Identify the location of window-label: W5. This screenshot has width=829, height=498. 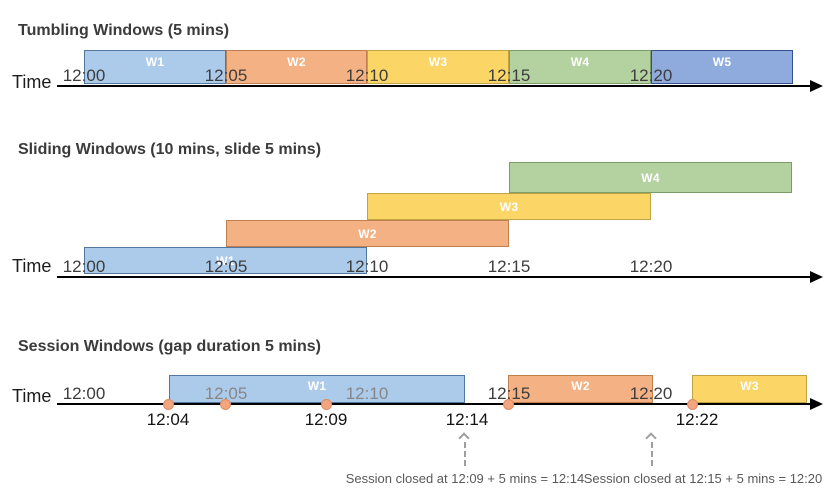
(722, 62).